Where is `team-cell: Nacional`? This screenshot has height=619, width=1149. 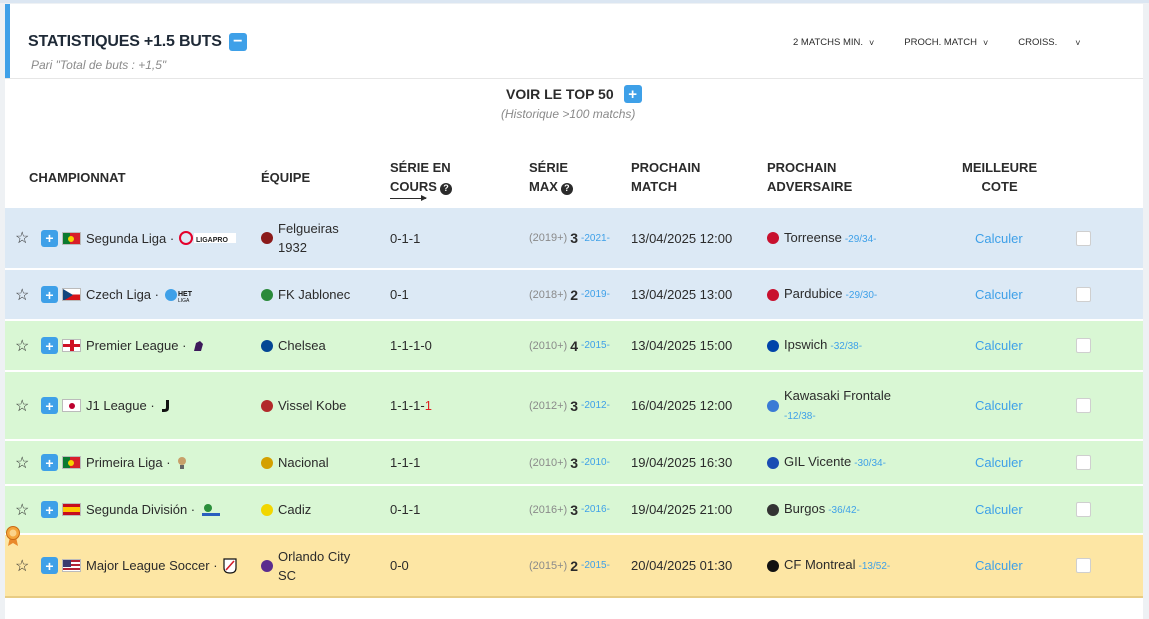 team-cell: Nacional is located at coordinates (295, 462).